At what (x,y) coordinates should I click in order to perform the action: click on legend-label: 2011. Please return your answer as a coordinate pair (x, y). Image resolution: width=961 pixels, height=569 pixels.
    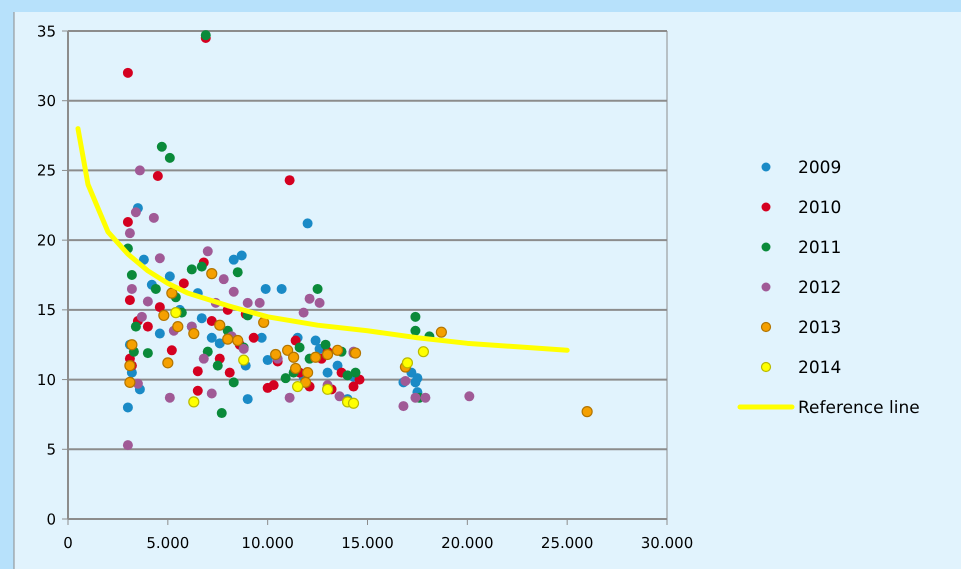
    Looking at the image, I should click on (820, 248).